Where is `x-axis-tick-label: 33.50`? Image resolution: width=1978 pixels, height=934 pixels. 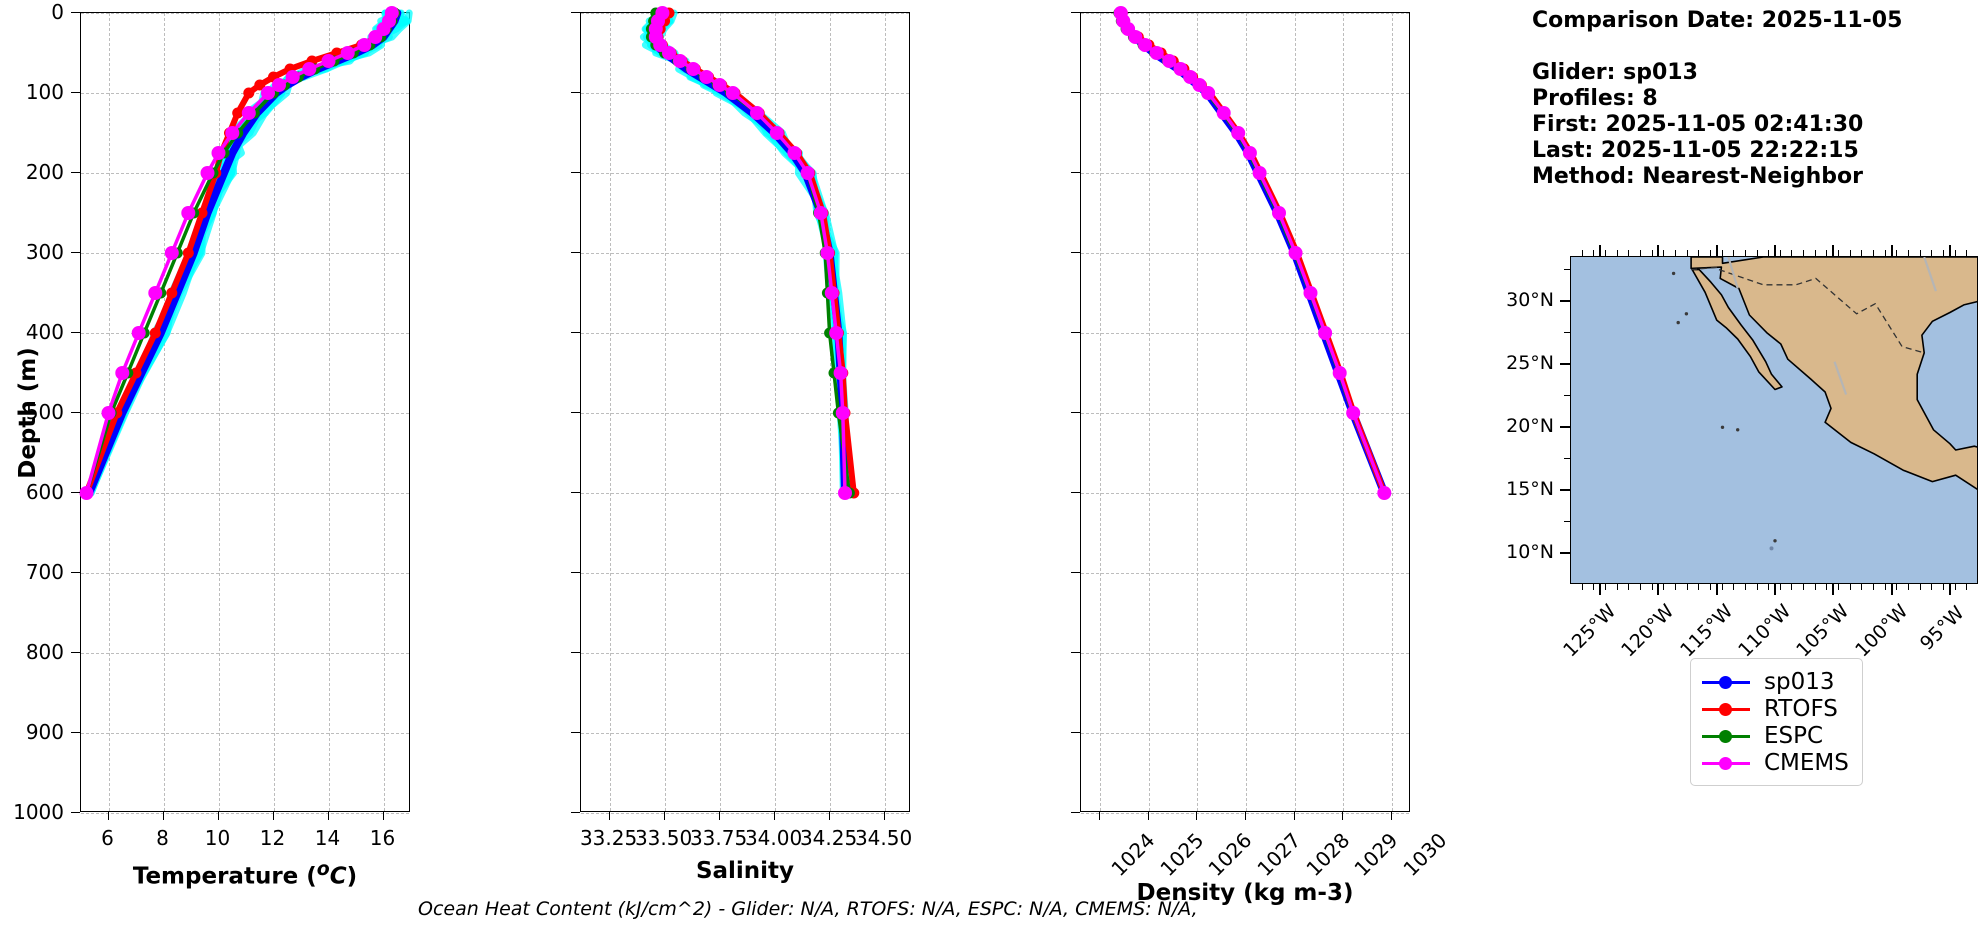
x-axis-tick-label: 33.50 is located at coordinates (663, 838).